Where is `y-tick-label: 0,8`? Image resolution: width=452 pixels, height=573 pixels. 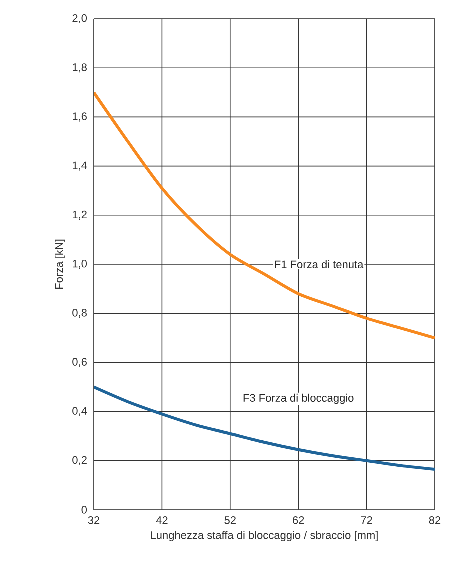
y-tick-label: 0,8 is located at coordinates (79, 313).